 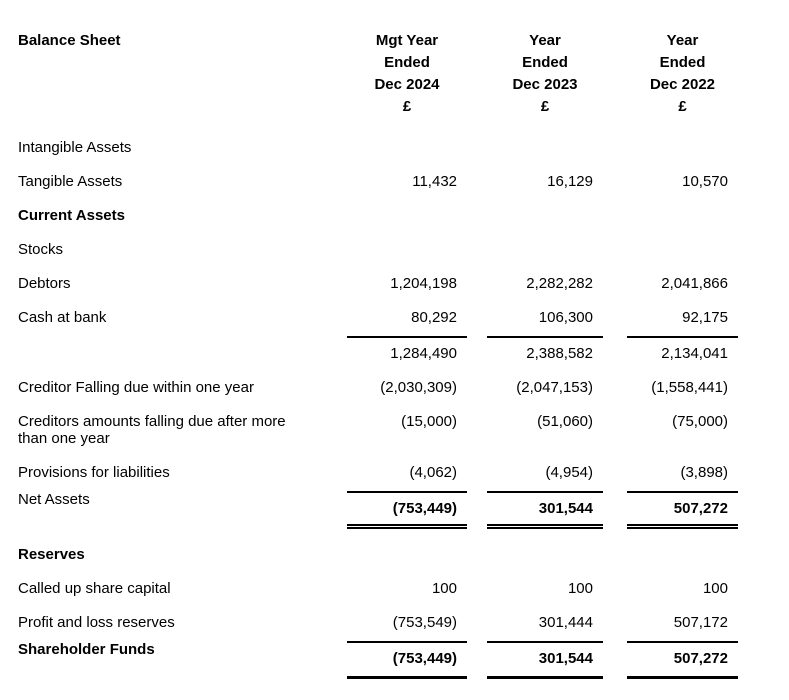 I want to click on value-cell: 16,129, so click(x=545, y=181).